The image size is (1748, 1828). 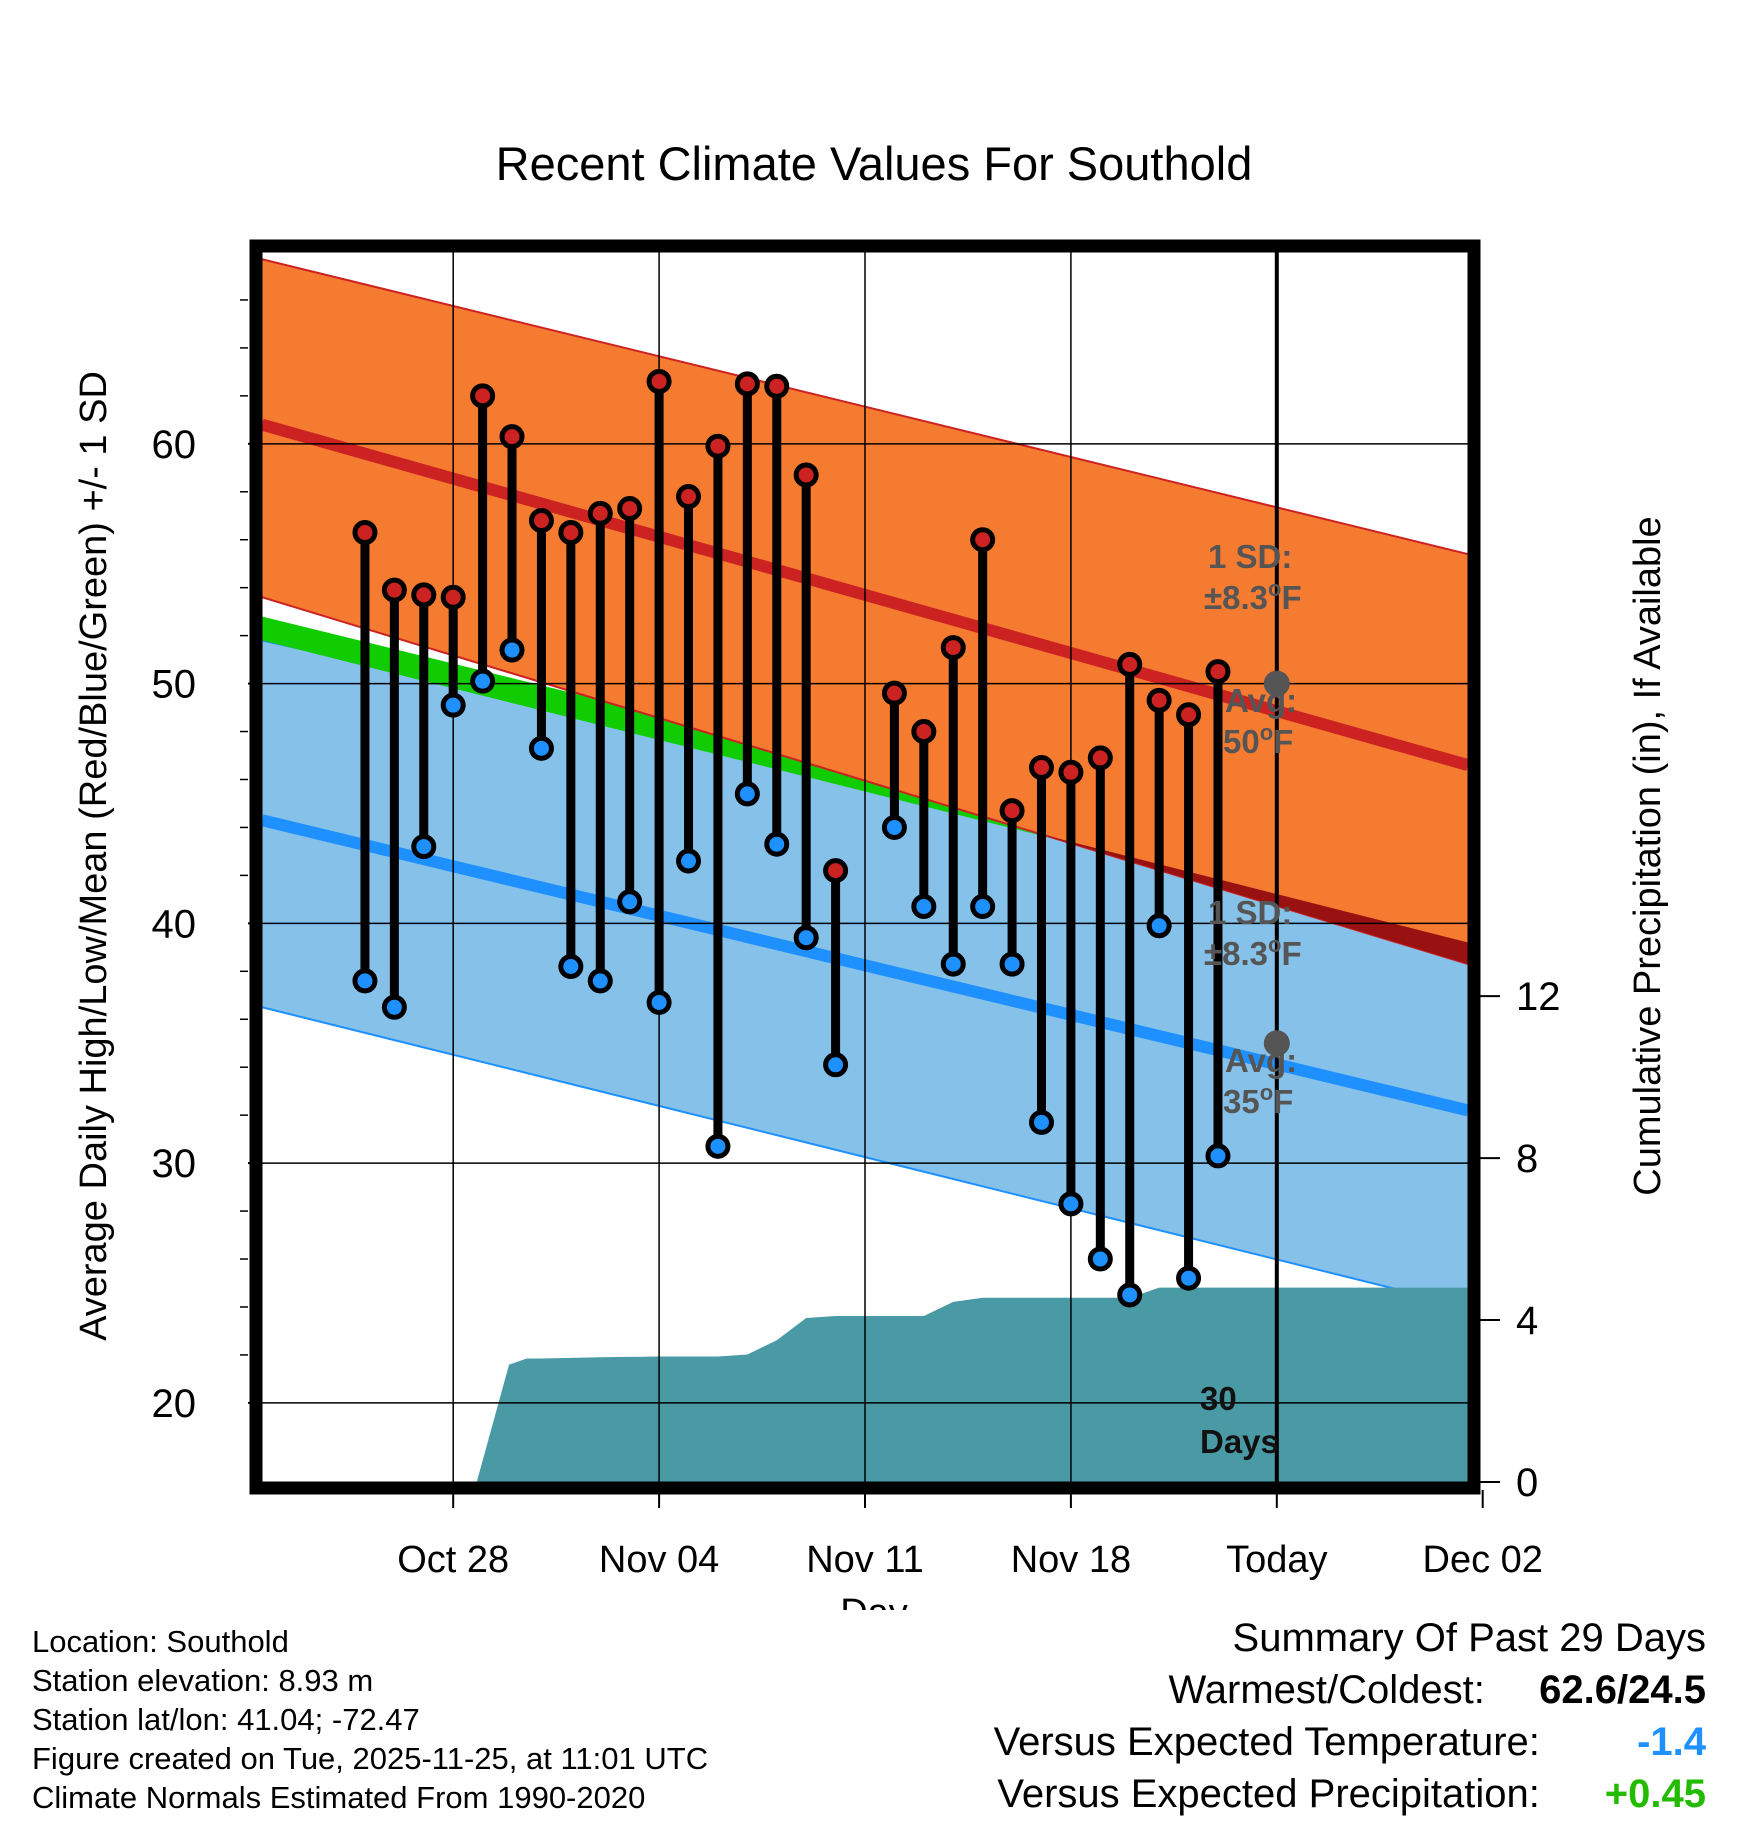 What do you see at coordinates (1258, 740) in the screenshot?
I see `high-avg-value: 50oF` at bounding box center [1258, 740].